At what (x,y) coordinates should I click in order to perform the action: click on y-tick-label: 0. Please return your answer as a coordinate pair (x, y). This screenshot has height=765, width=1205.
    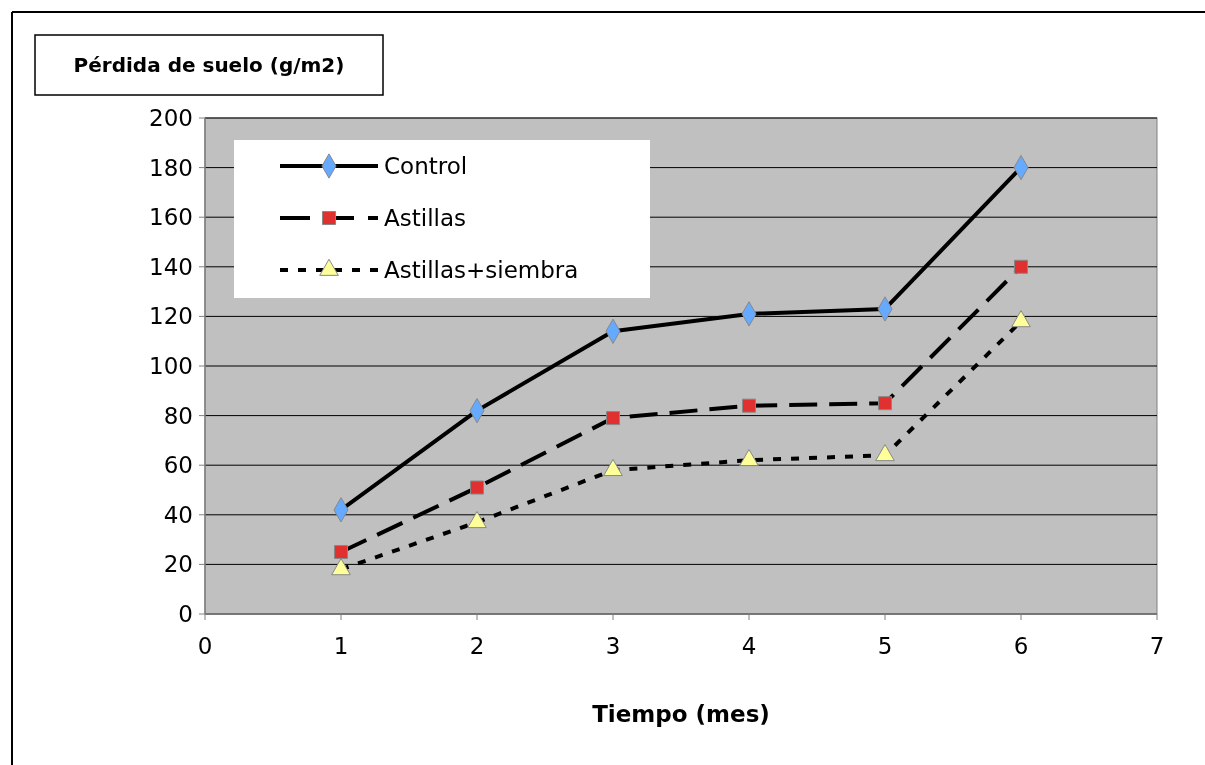
    Looking at the image, I should click on (185, 614).